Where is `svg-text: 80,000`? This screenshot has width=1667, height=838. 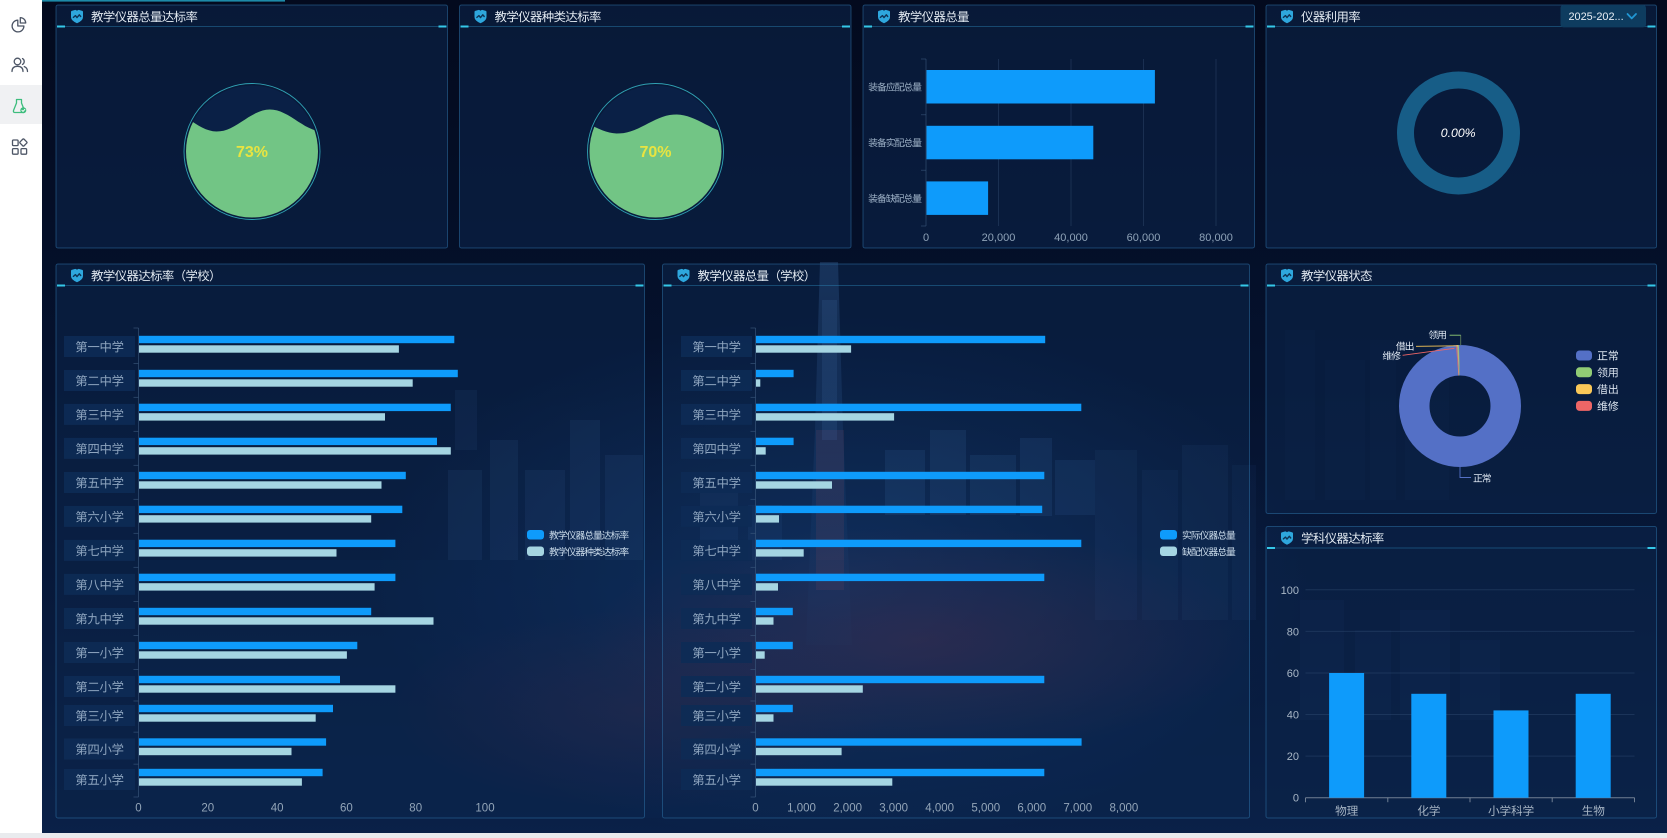
svg-text: 80,000 is located at coordinates (1216, 238).